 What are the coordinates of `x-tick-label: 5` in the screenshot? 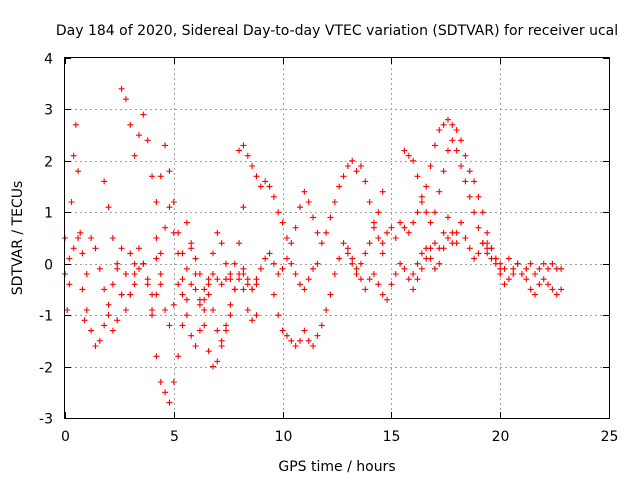 It's located at (174, 437).